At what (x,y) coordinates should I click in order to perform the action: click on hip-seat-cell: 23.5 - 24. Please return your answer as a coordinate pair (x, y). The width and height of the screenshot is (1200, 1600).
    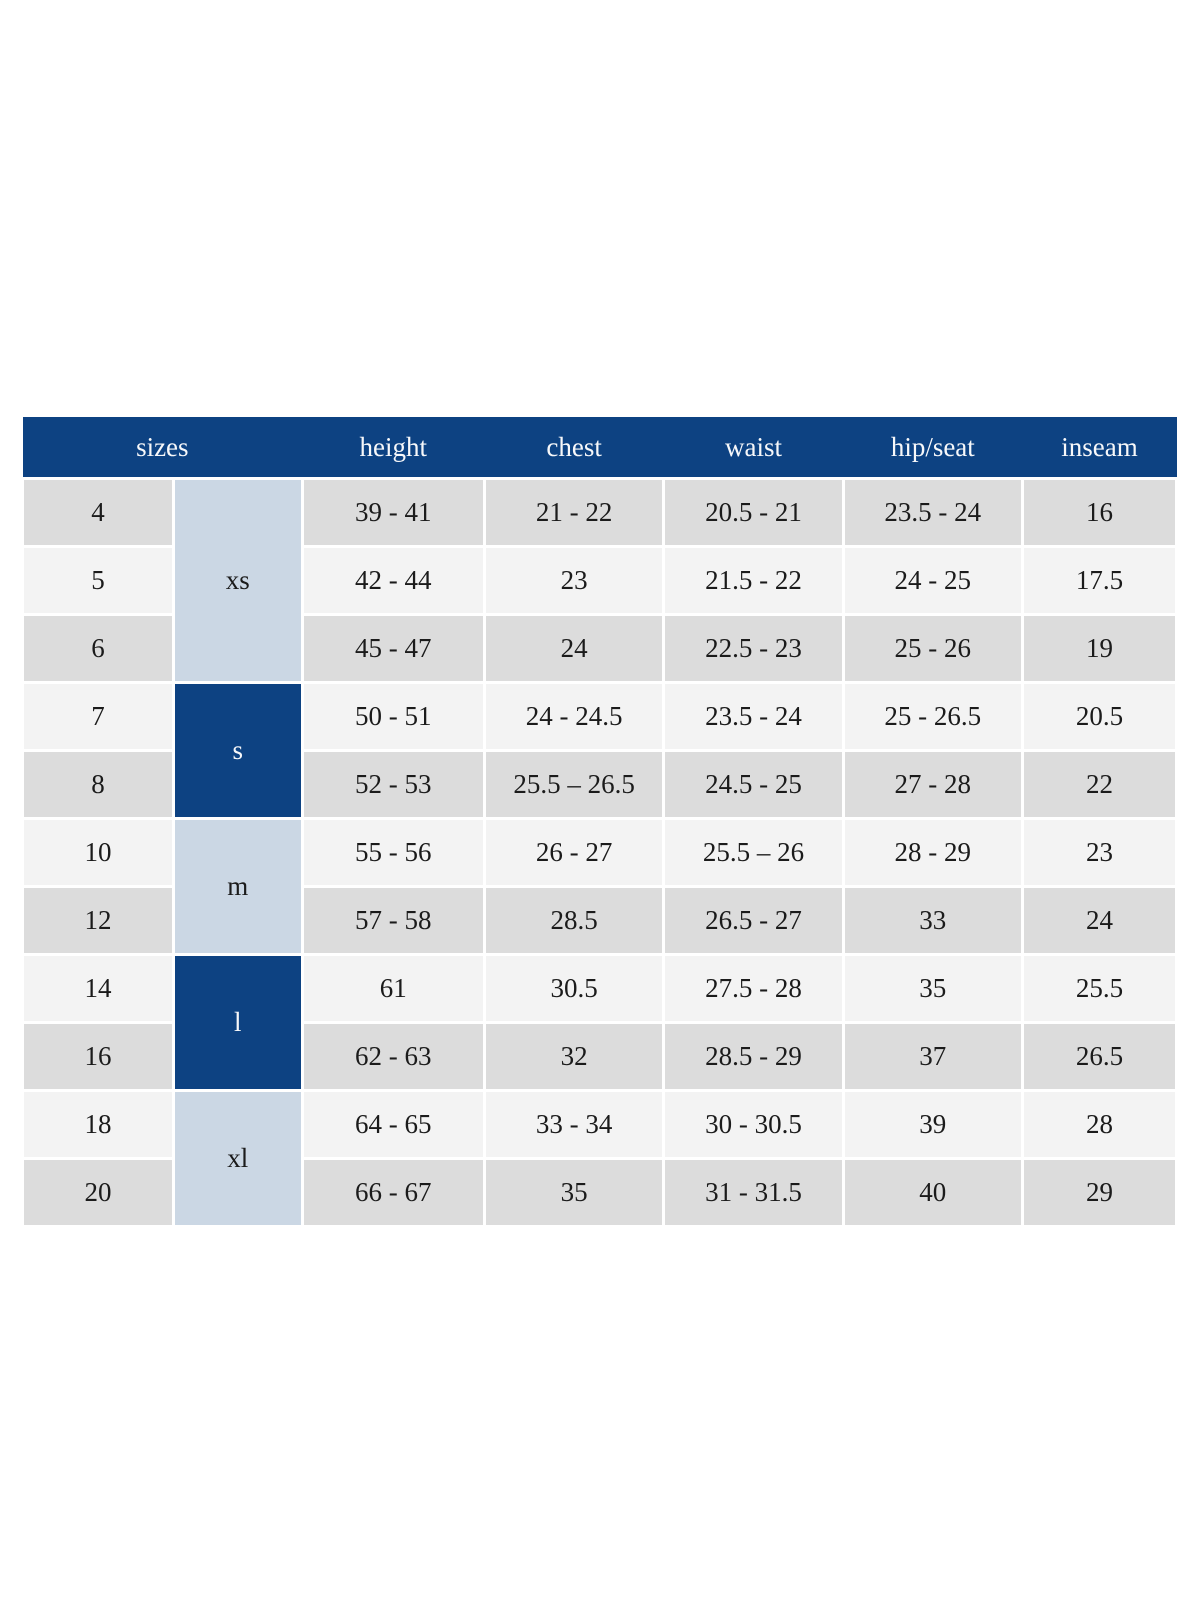
    Looking at the image, I should click on (932, 512).